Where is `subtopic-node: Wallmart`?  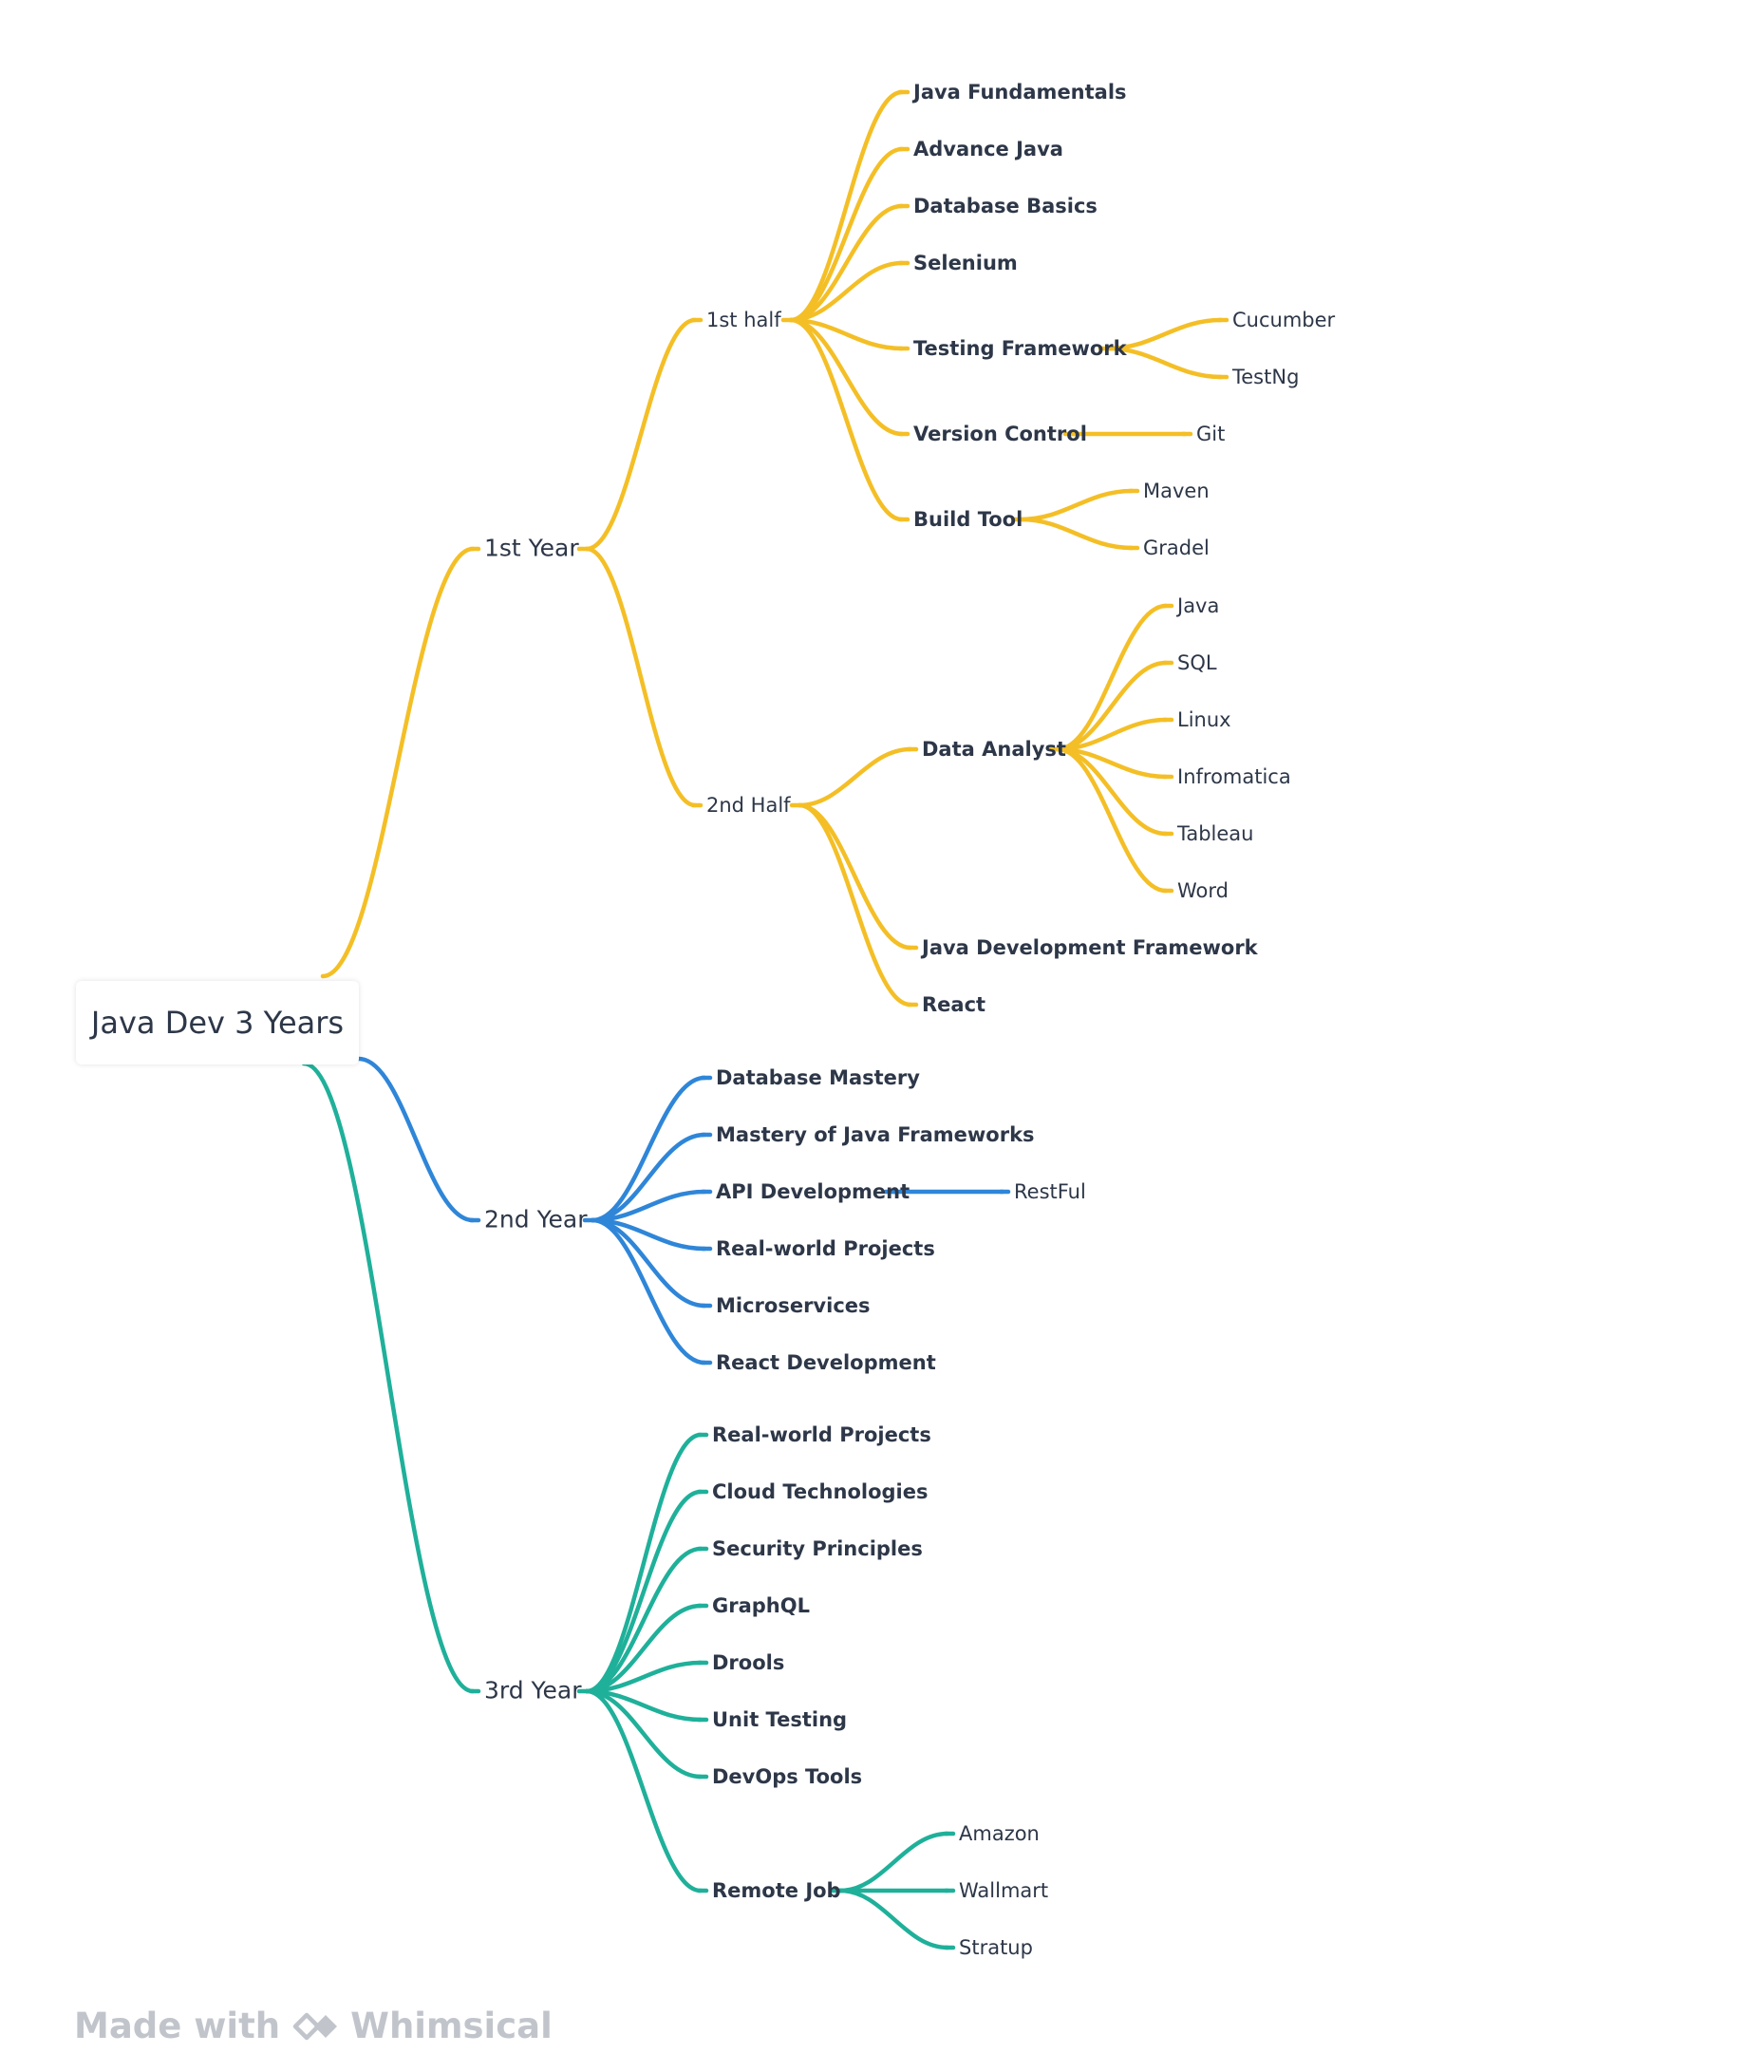 subtopic-node: Wallmart is located at coordinates (1004, 1890).